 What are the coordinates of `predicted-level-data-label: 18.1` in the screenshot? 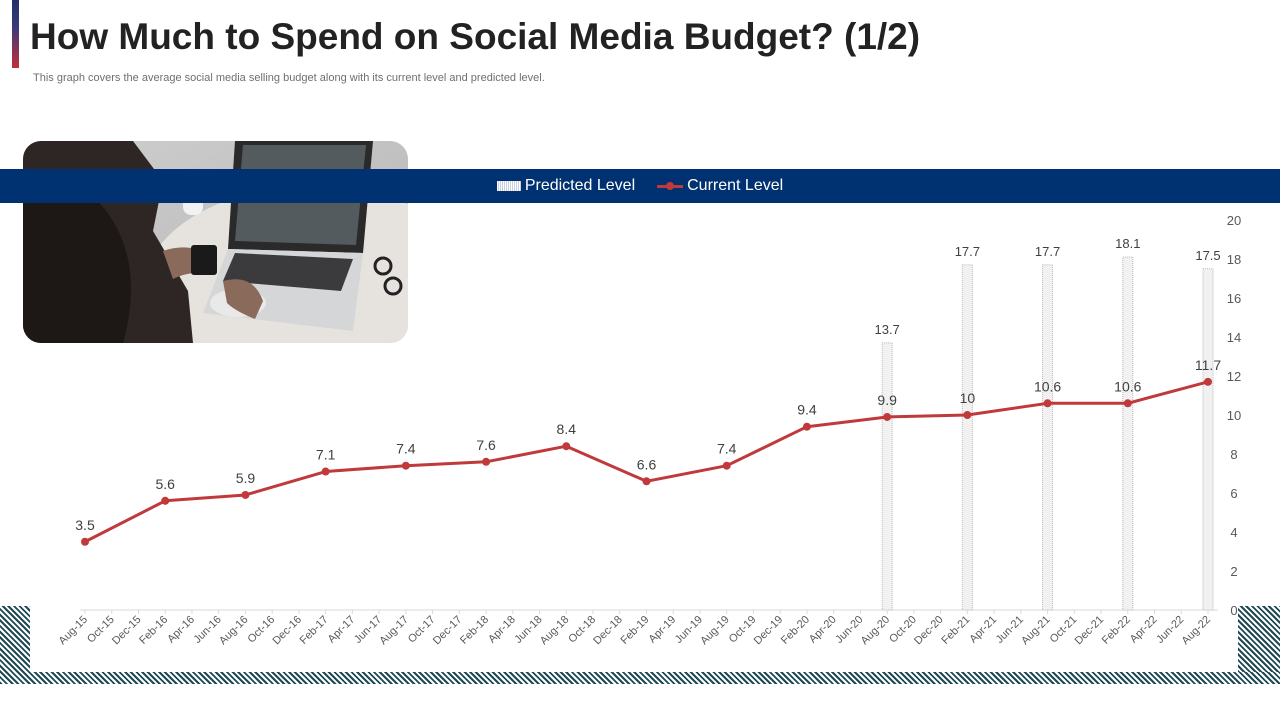 It's located at (1127, 243).